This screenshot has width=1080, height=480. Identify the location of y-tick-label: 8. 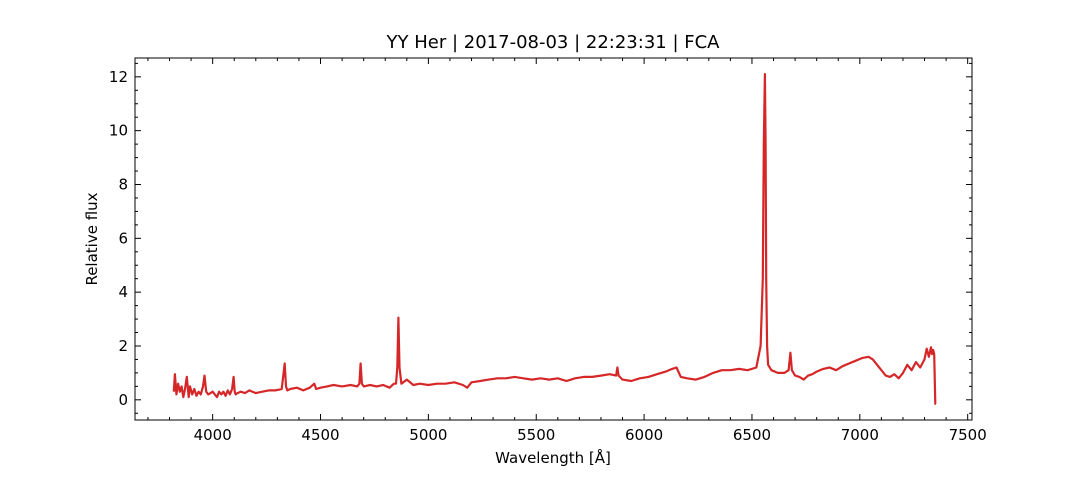
(123, 184).